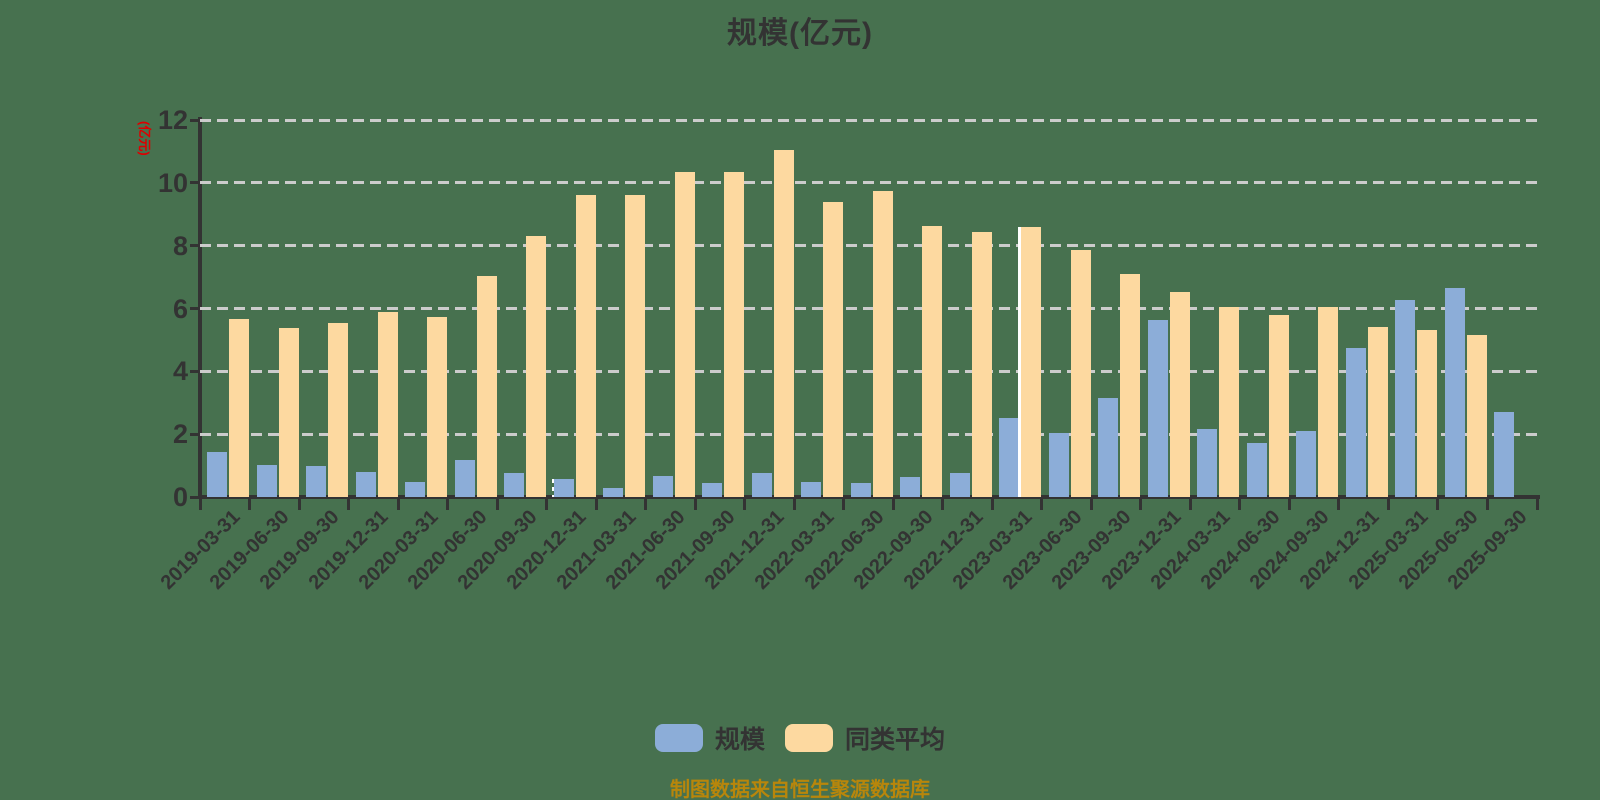 This screenshot has height=800, width=1600. What do you see at coordinates (288, 412) in the screenshot?
I see `bar-同类平均-2019-06-30` at bounding box center [288, 412].